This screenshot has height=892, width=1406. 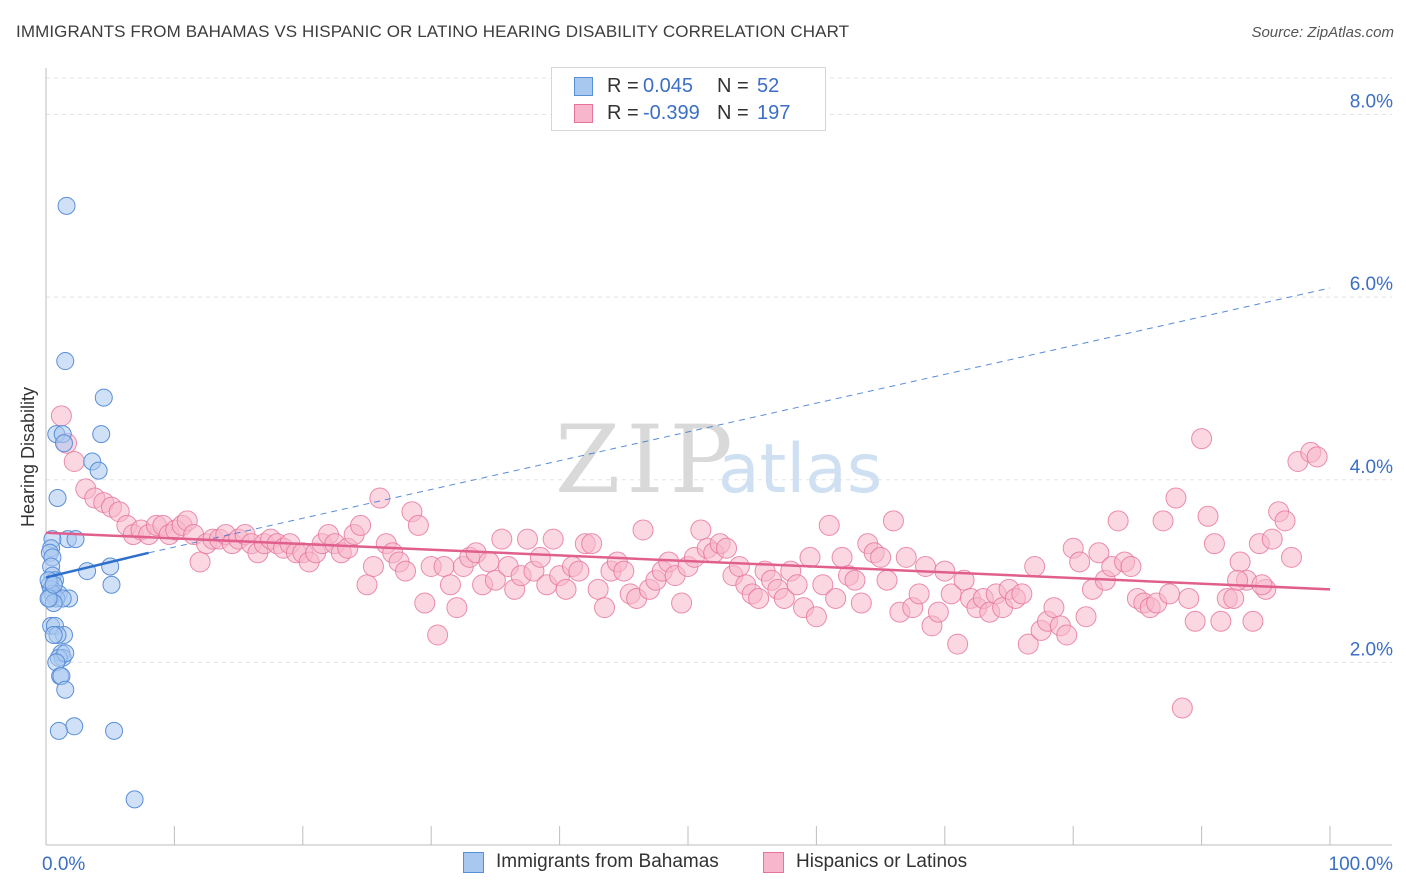 I want to click on legend-swatch-pink, so click(x=583, y=113).